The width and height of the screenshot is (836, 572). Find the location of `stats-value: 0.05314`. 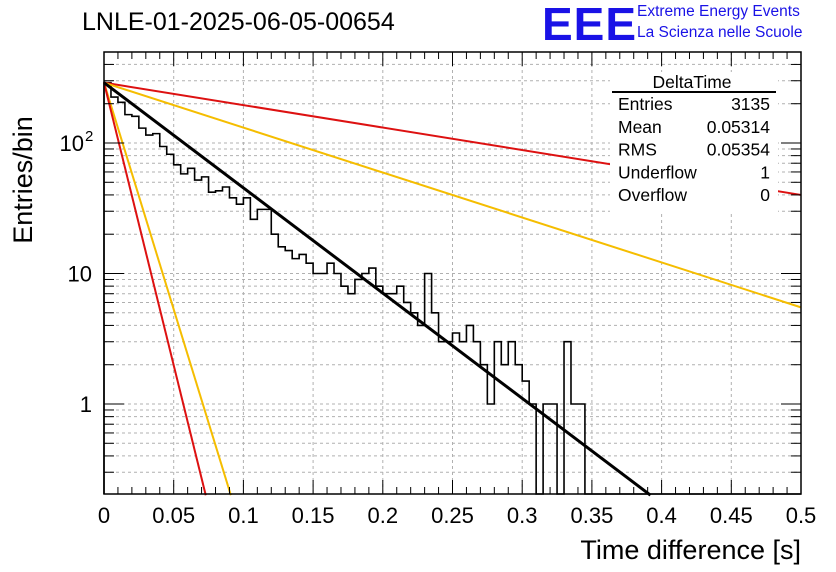

stats-value: 0.05314 is located at coordinates (739, 127).